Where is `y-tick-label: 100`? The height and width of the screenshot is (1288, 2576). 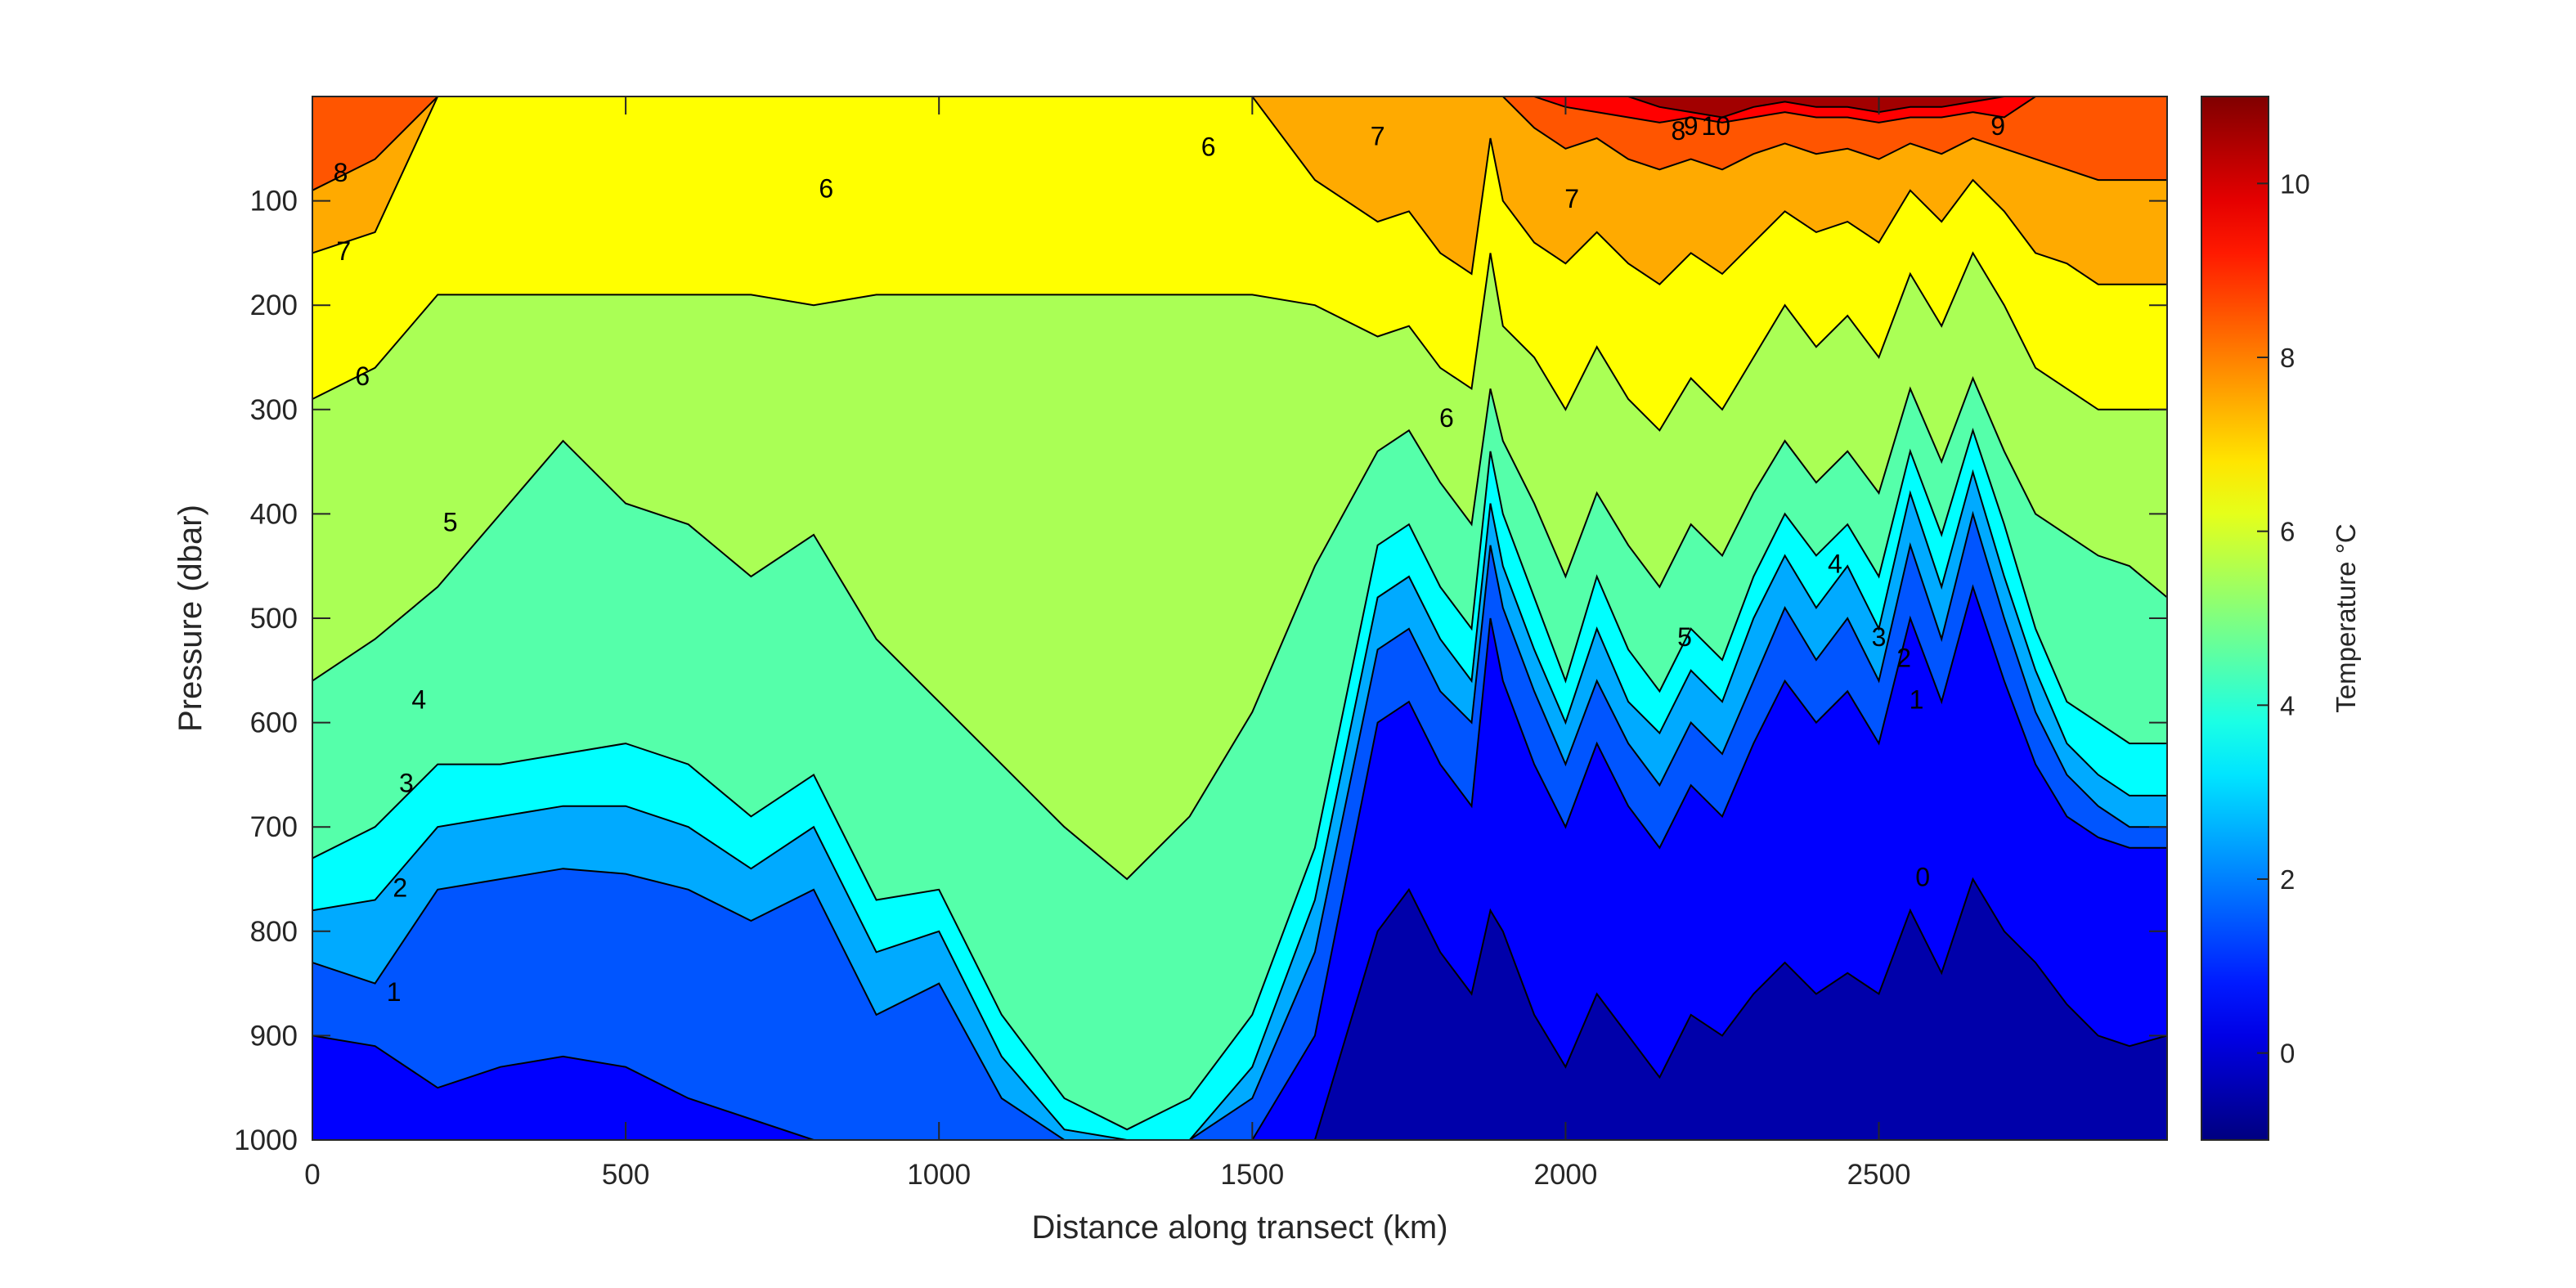
y-tick-label: 100 is located at coordinates (274, 202).